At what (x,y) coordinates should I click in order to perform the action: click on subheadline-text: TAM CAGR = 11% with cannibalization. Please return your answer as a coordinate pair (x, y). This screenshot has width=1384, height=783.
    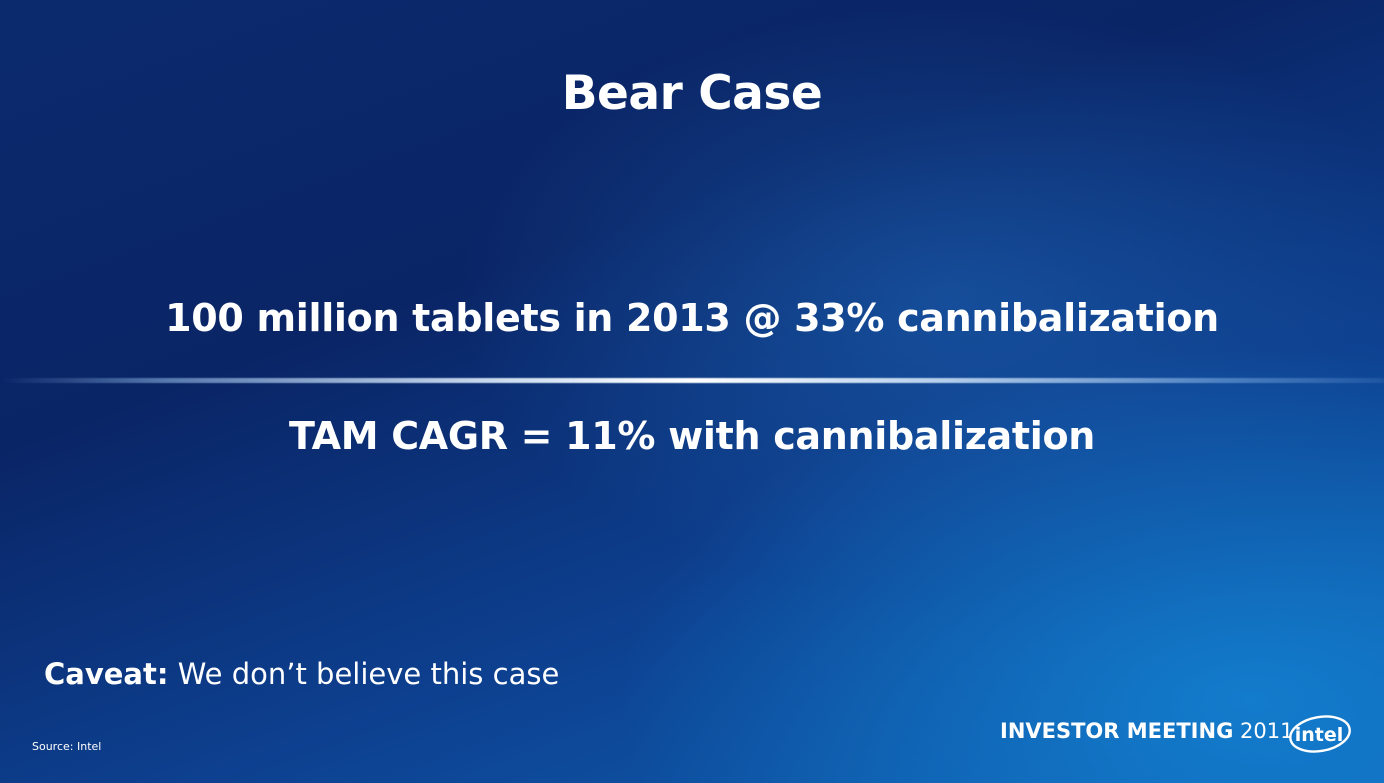
    Looking at the image, I should click on (692, 436).